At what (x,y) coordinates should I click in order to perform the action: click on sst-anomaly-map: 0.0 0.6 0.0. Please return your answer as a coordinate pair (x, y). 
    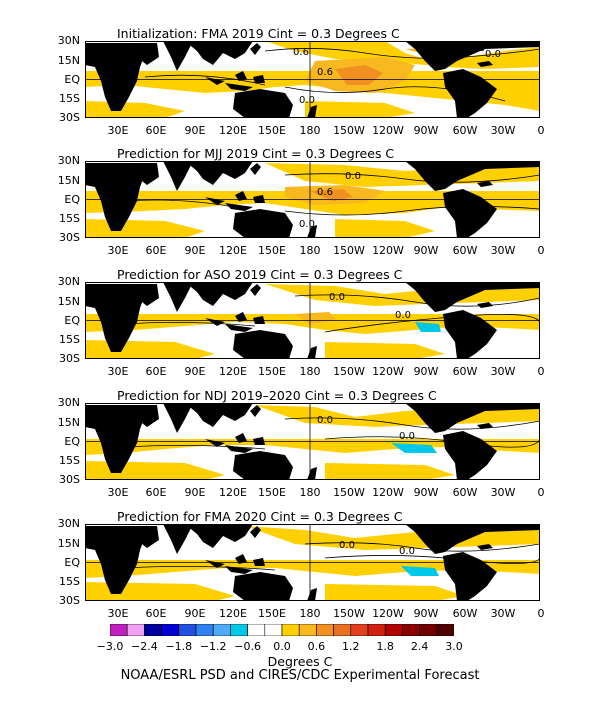
    Looking at the image, I should click on (312, 199).